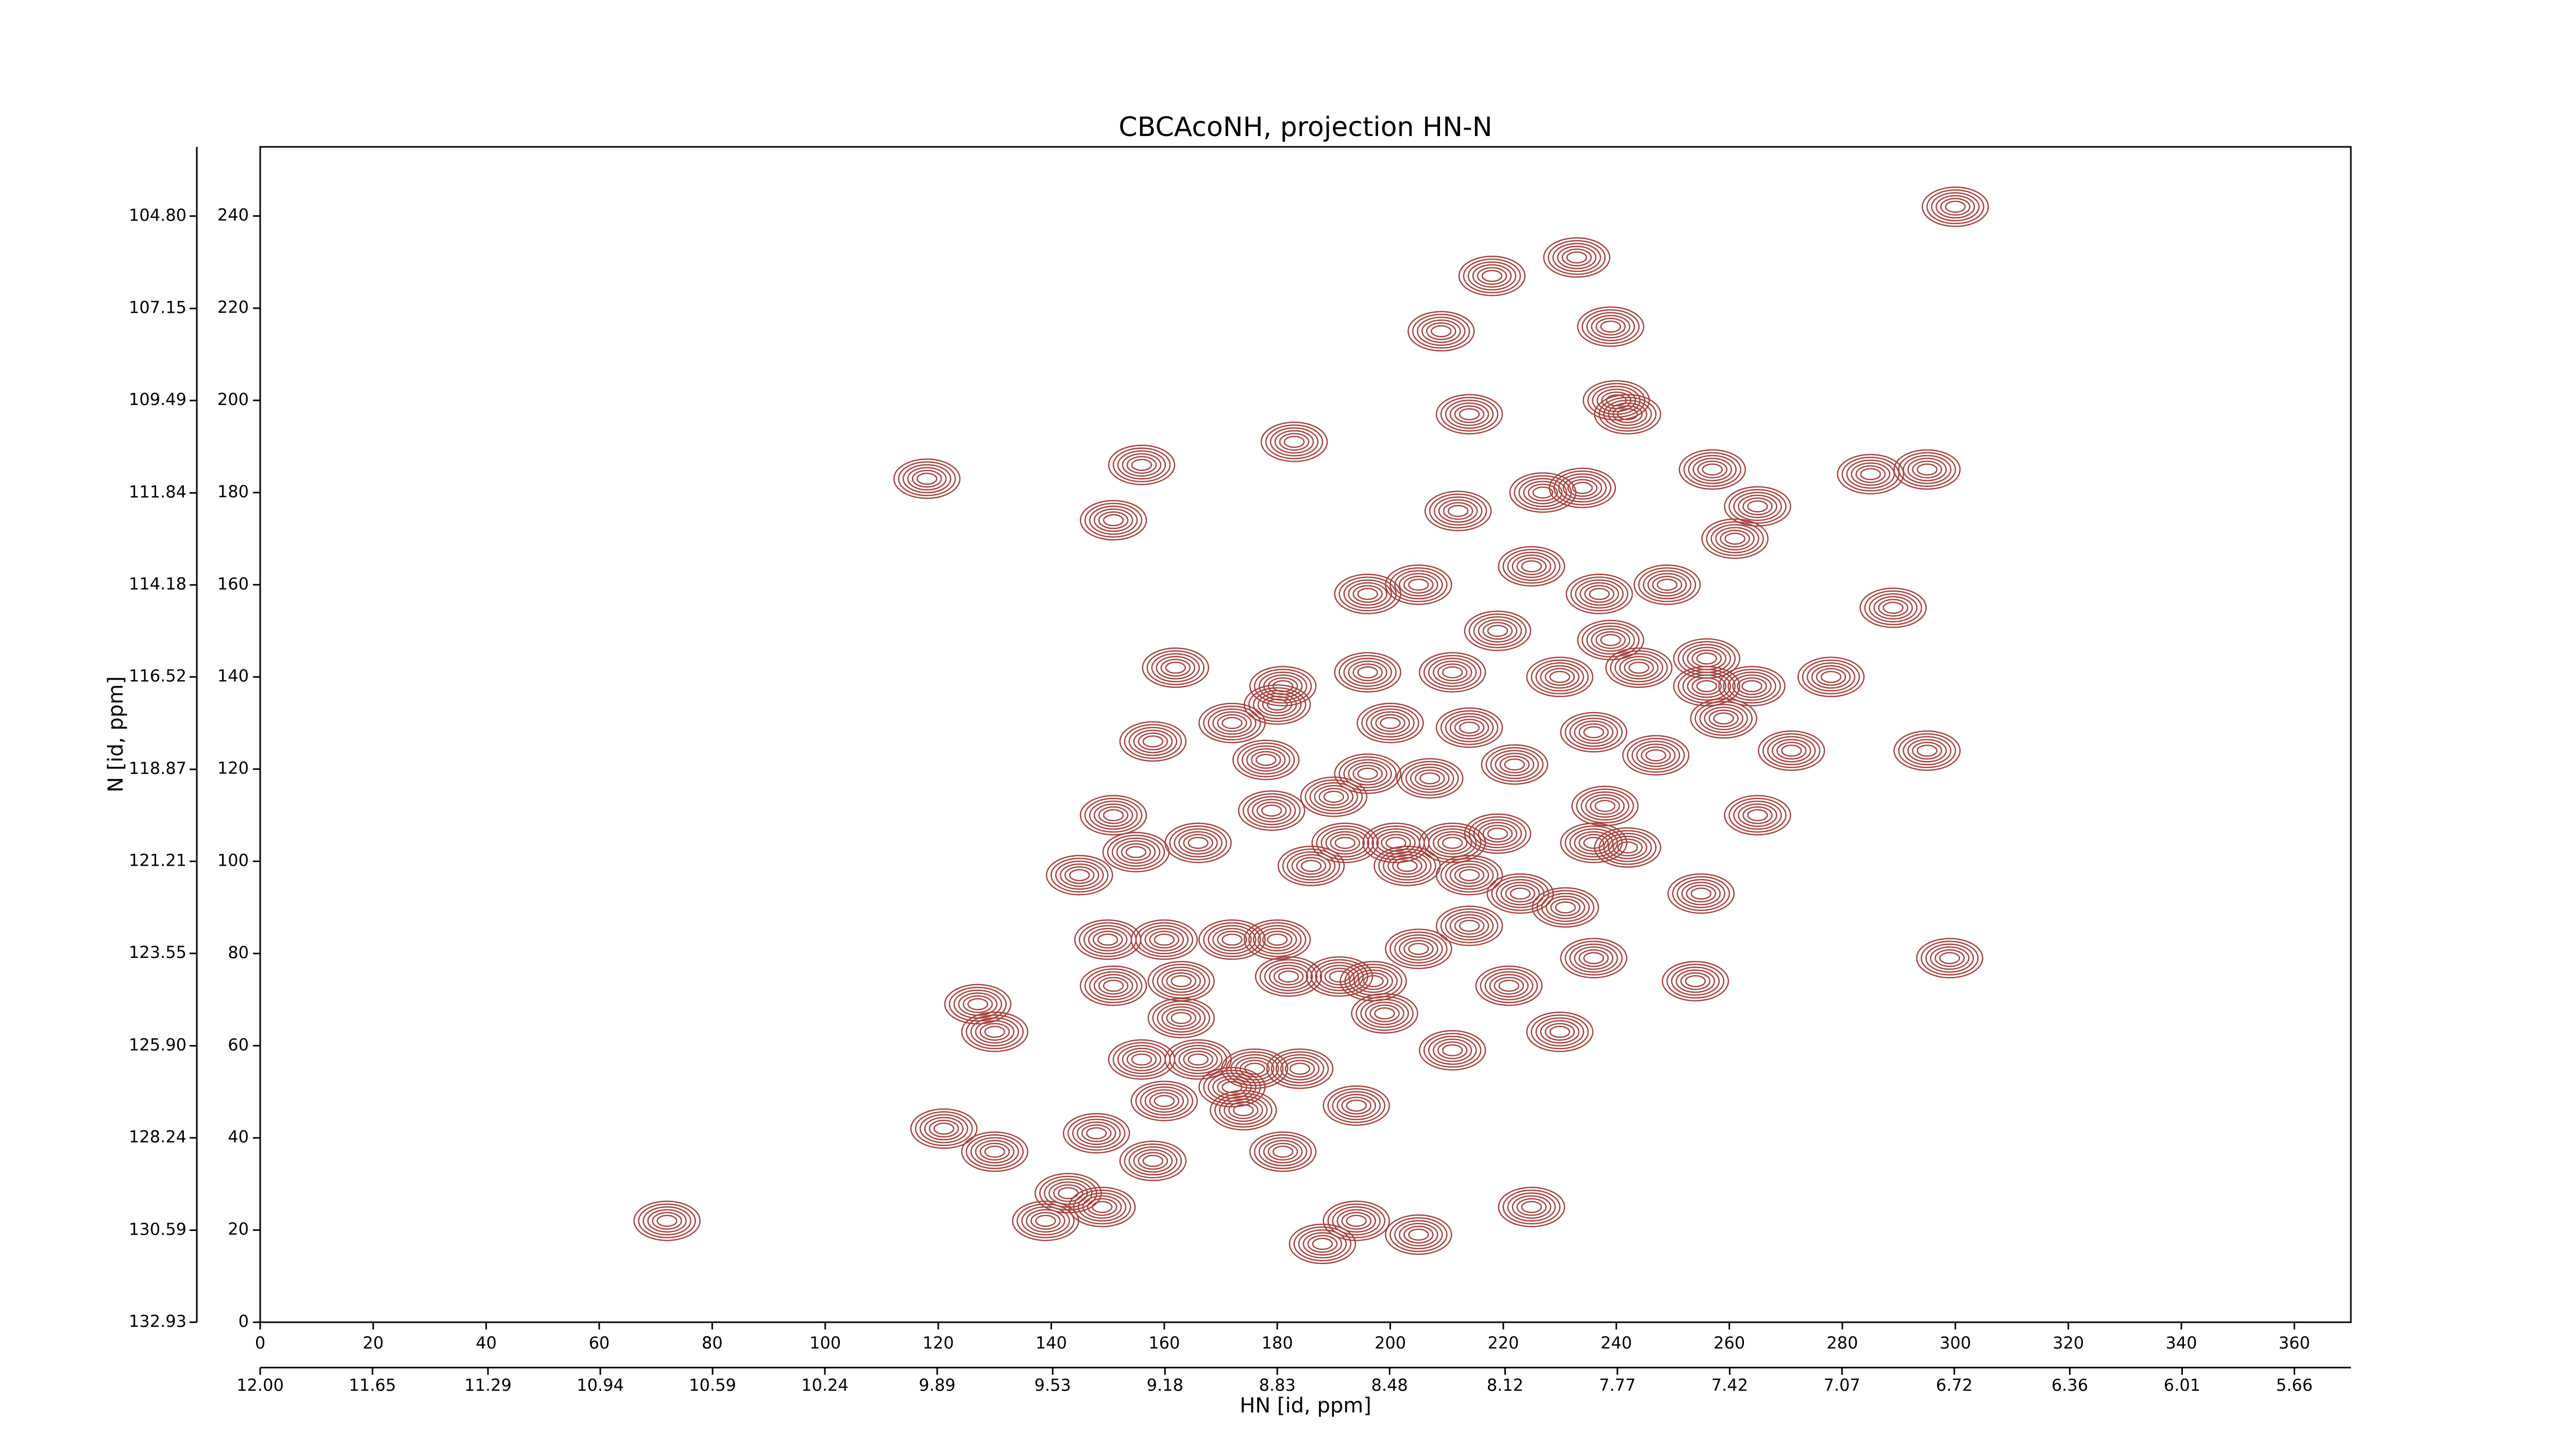 The height and width of the screenshot is (1449, 2576). I want to click on x-axis-label: HN [id, ppm], so click(1305, 1406).